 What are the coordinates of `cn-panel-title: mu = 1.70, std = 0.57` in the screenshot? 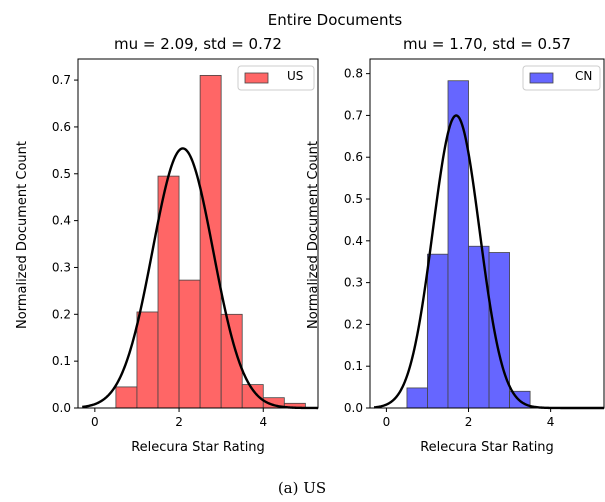 It's located at (487, 44).